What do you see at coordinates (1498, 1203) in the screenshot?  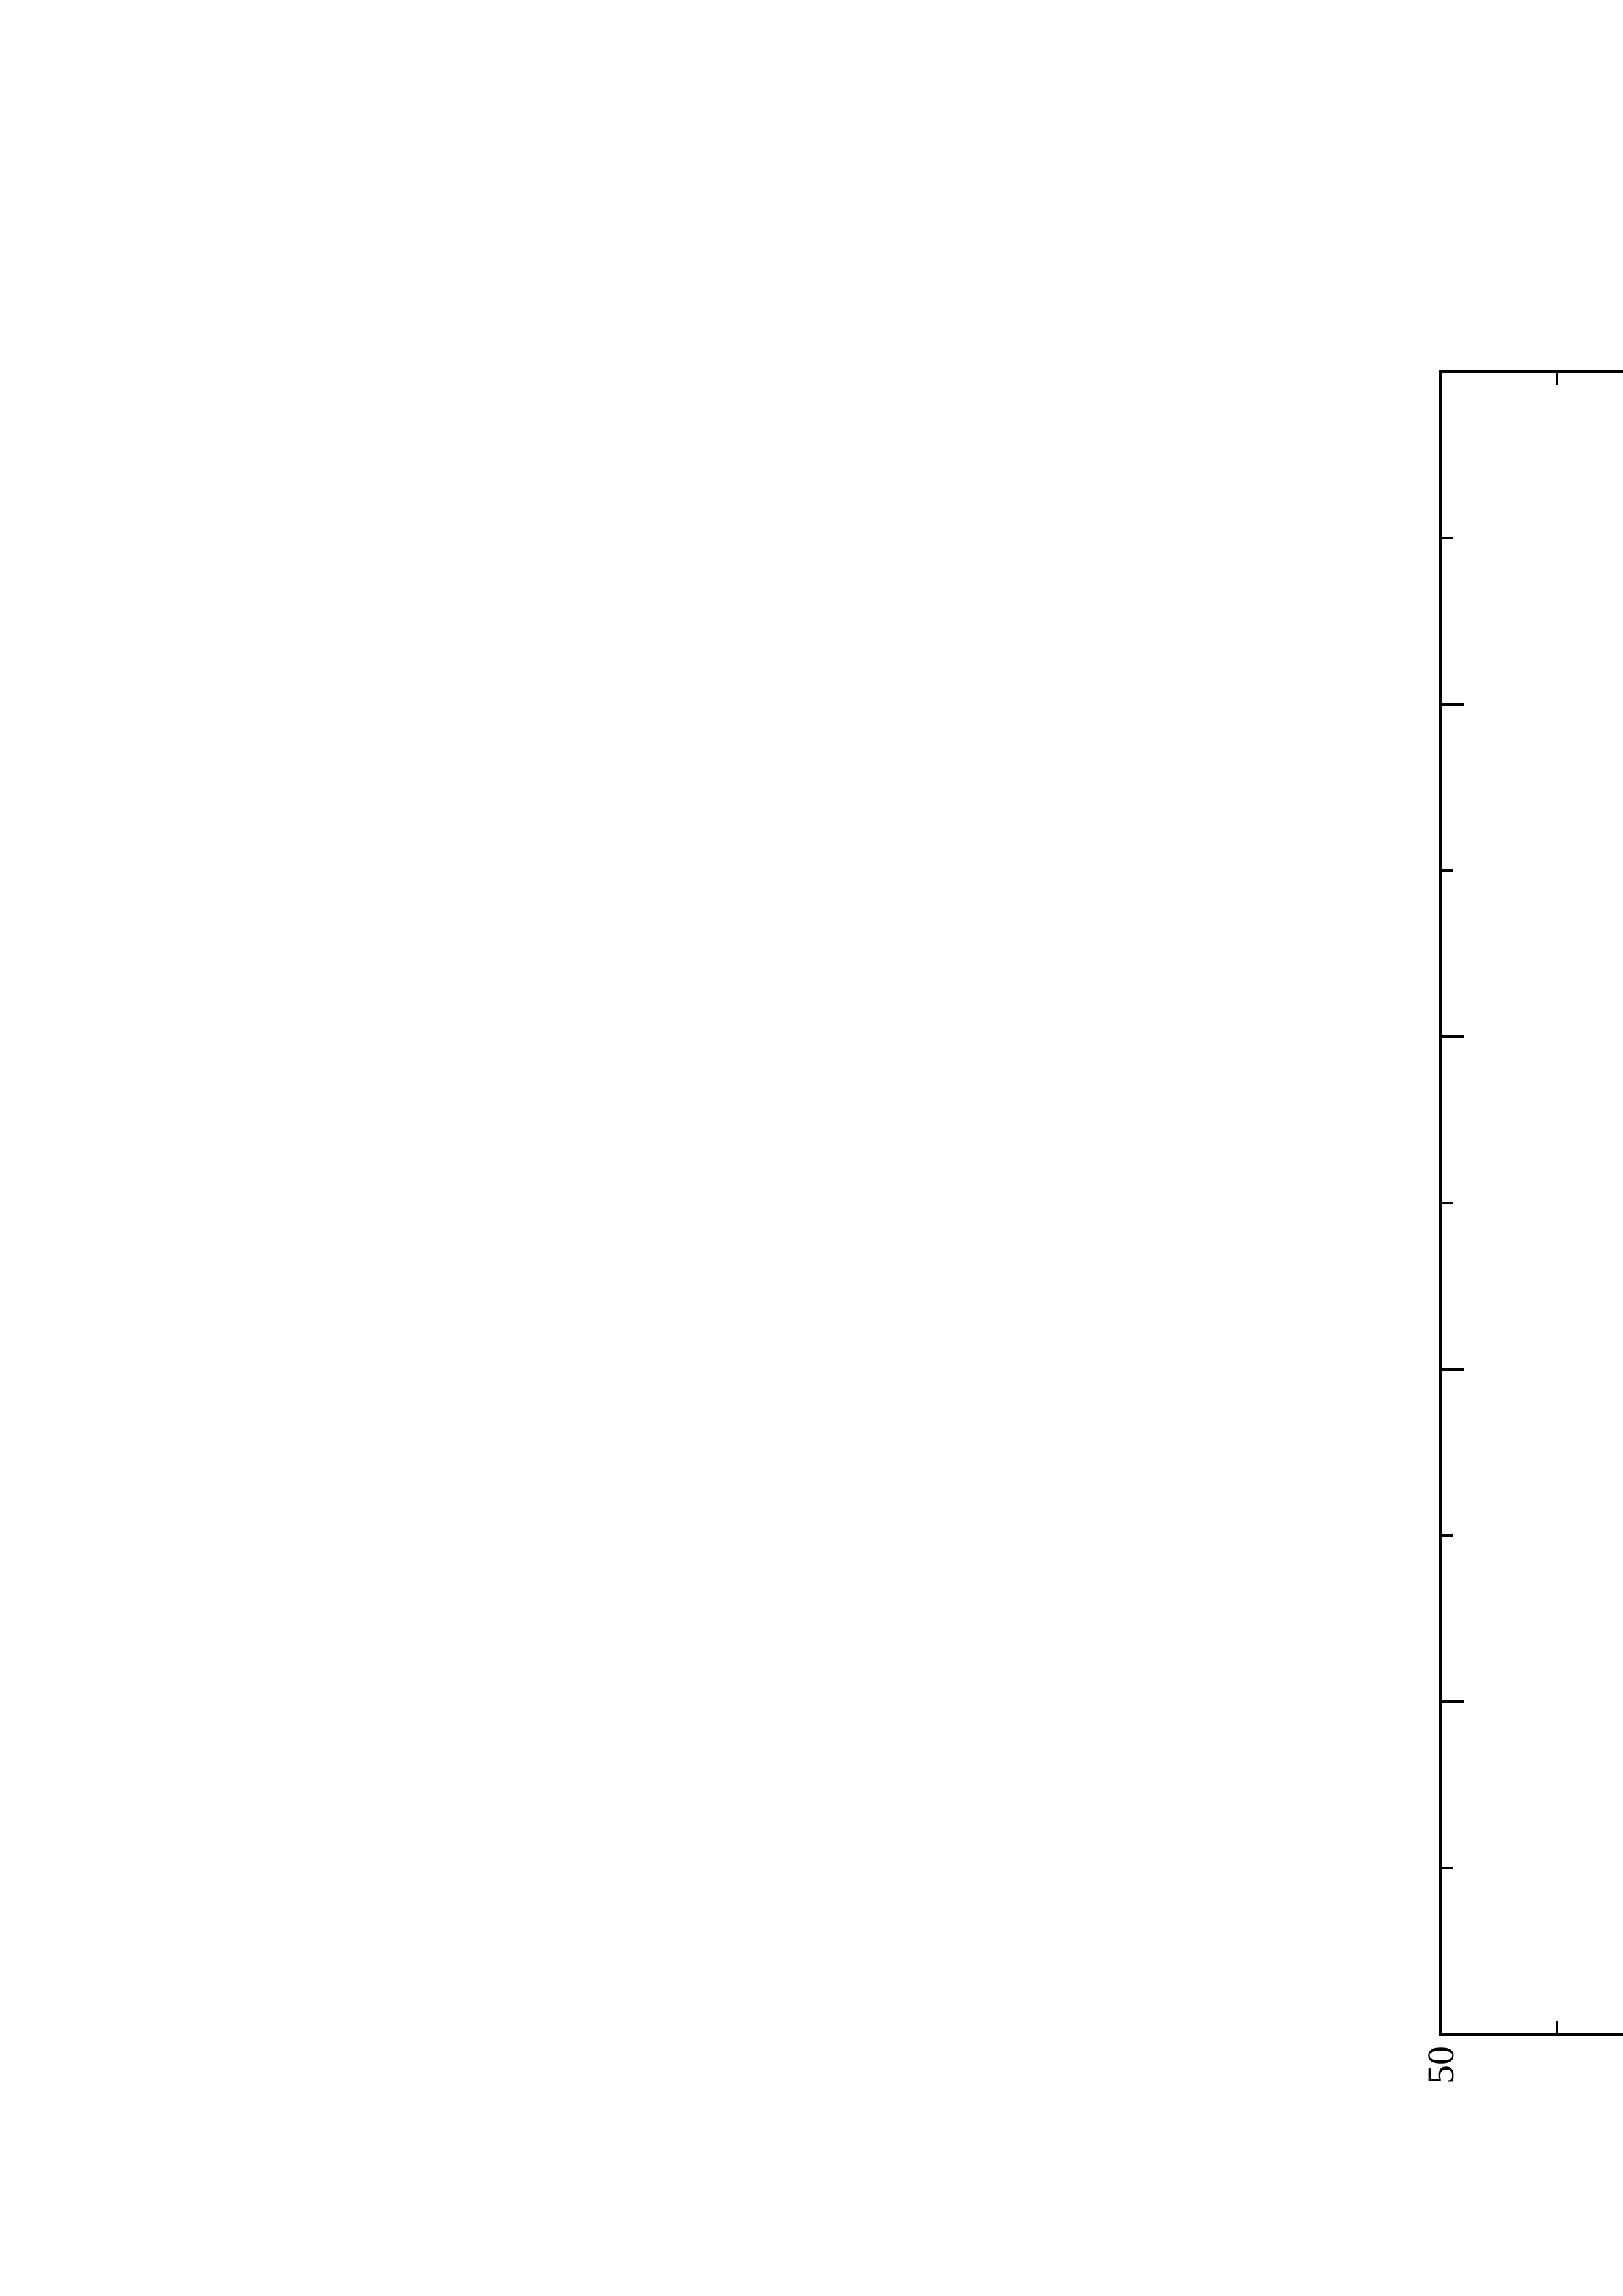 I see `tick-layer` at bounding box center [1498, 1203].